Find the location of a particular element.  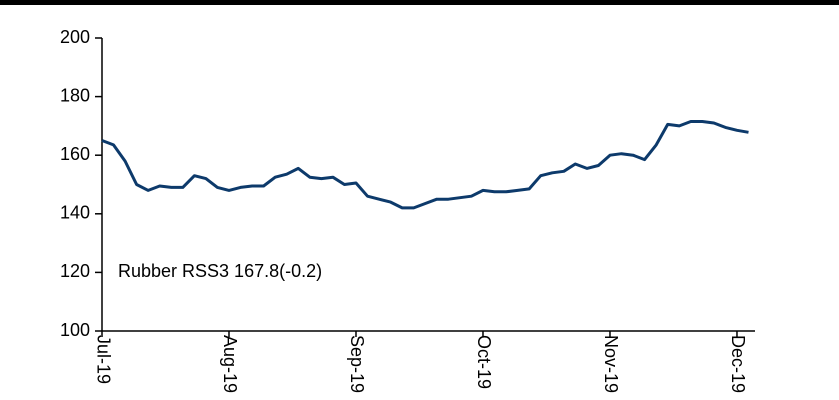

y-tick-label: 160 is located at coordinates (75, 154).